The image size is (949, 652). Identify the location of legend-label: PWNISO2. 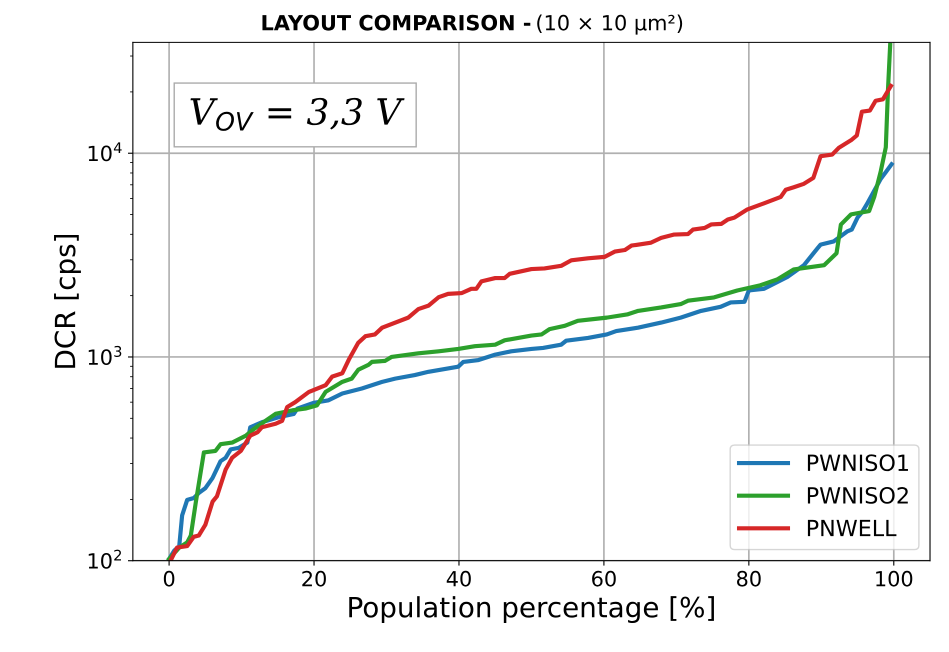
(858, 495).